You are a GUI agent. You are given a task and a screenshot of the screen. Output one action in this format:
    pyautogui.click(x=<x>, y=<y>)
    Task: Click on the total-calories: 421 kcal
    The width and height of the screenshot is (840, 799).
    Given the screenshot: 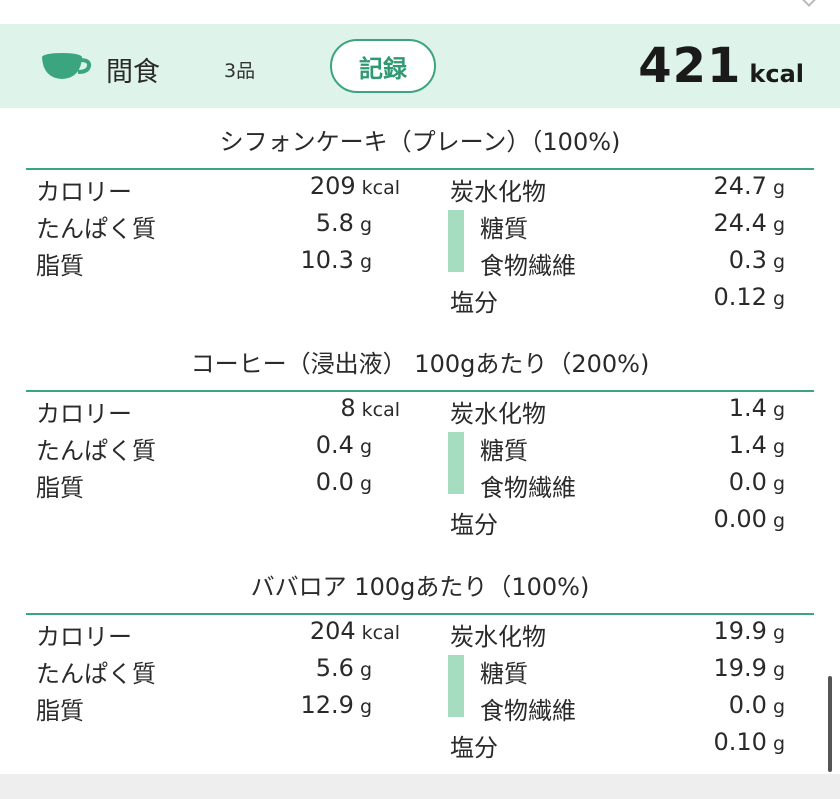 What is the action you would take?
    pyautogui.click(x=721, y=66)
    